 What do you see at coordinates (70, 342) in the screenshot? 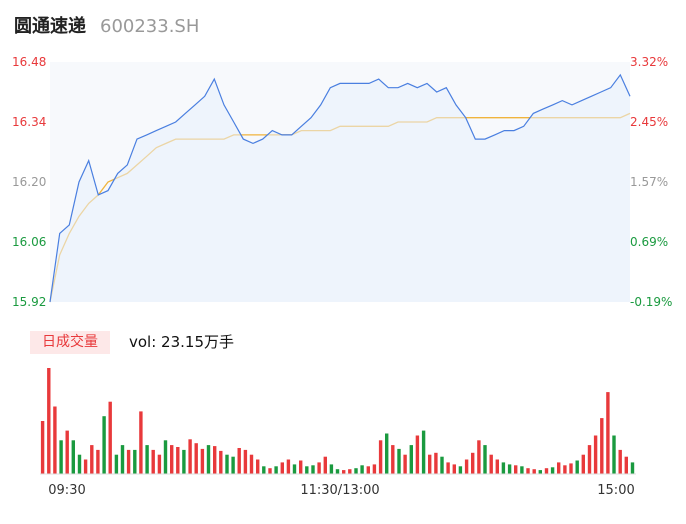
I see `volume-tag: 日成交量` at bounding box center [70, 342].